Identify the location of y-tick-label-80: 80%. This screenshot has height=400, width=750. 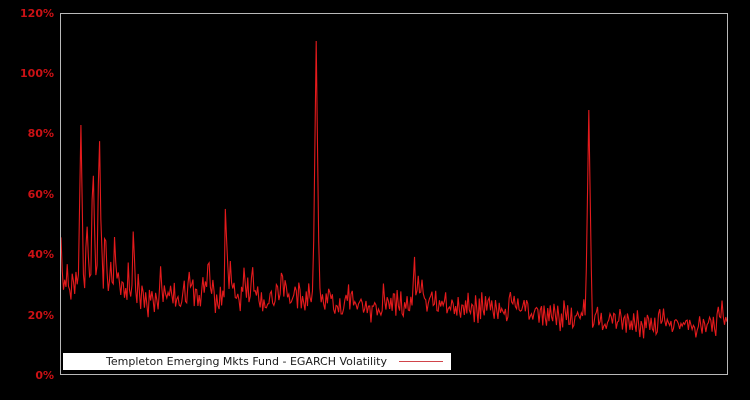
(40, 133).